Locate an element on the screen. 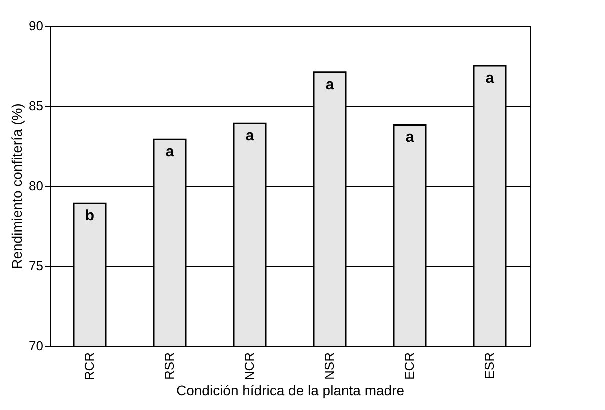 This screenshot has width=605, height=410. x-tick-label: RCR is located at coordinates (89, 366).